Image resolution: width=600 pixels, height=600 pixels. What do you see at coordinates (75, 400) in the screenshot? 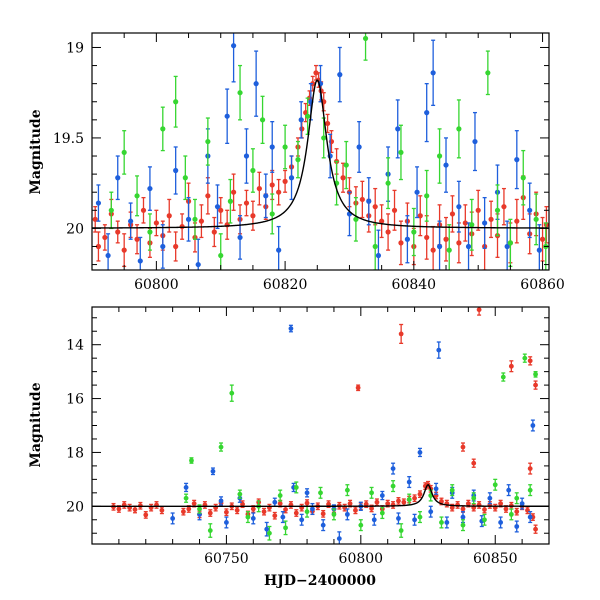
I see `y-tick-label: 16` at bounding box center [75, 400].